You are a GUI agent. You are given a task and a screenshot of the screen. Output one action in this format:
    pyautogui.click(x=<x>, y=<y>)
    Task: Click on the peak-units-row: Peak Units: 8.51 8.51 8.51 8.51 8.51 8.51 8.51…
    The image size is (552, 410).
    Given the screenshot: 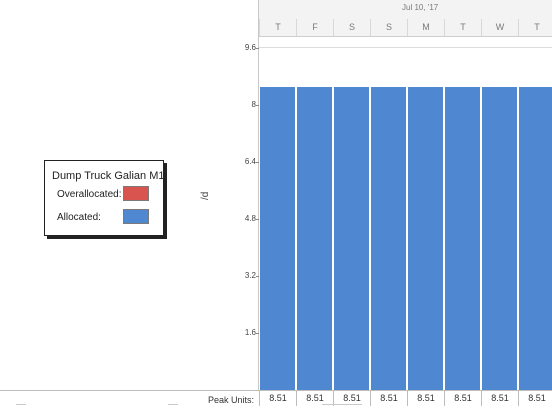 What is the action you would take?
    pyautogui.click(x=276, y=400)
    